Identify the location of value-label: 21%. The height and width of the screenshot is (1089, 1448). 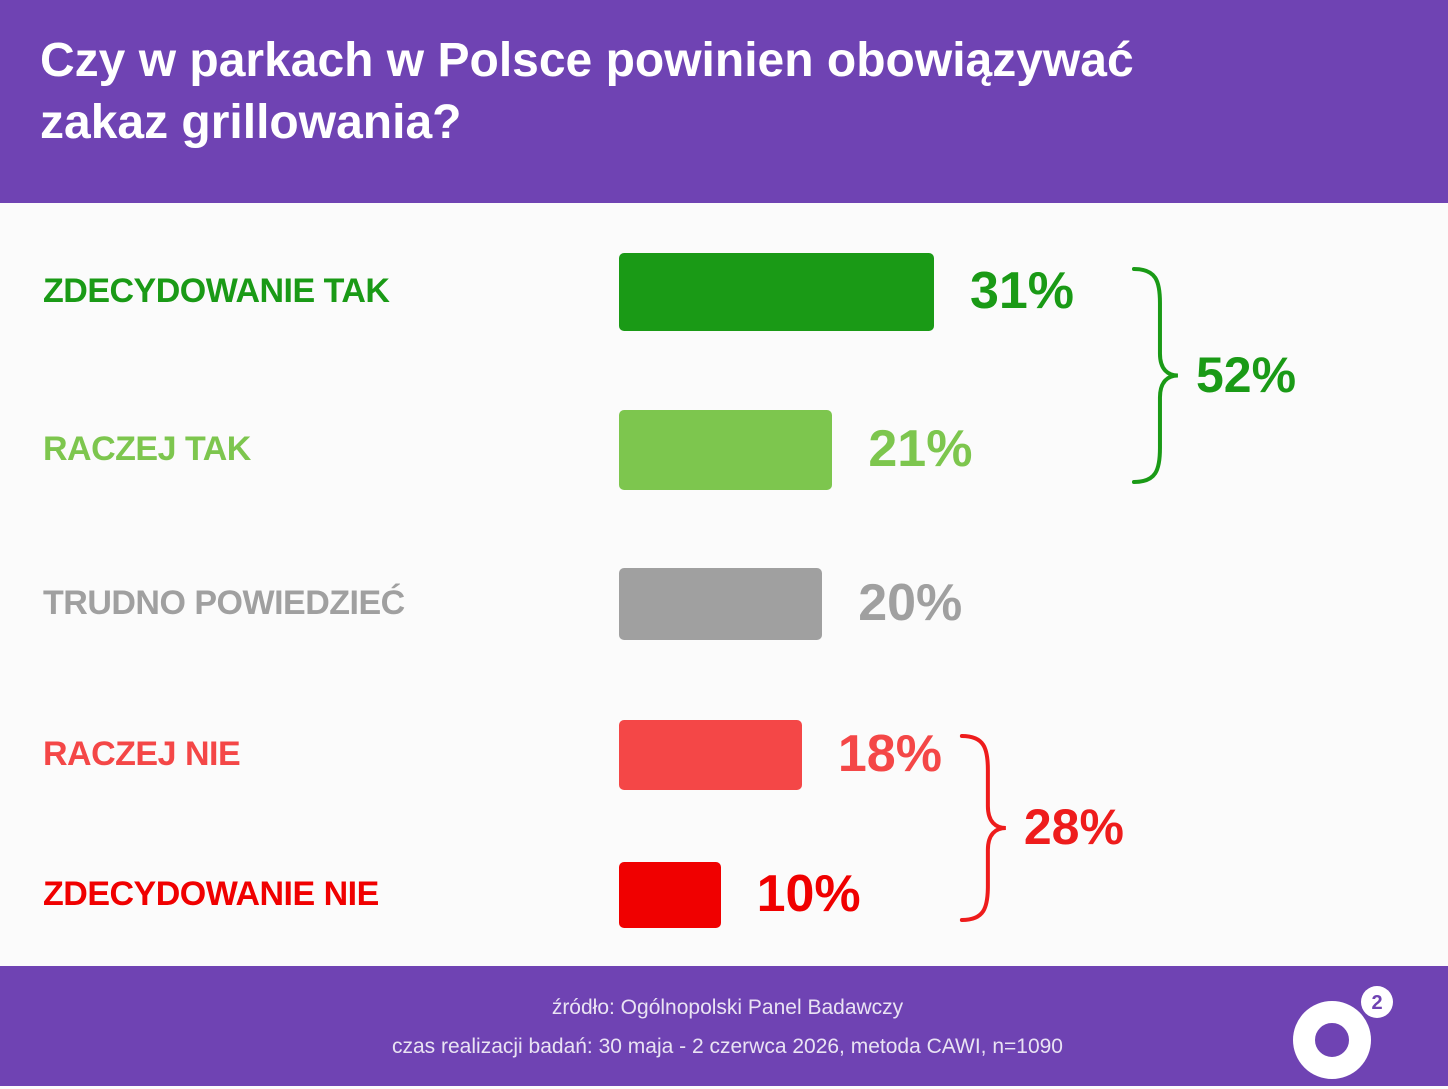
(920, 448).